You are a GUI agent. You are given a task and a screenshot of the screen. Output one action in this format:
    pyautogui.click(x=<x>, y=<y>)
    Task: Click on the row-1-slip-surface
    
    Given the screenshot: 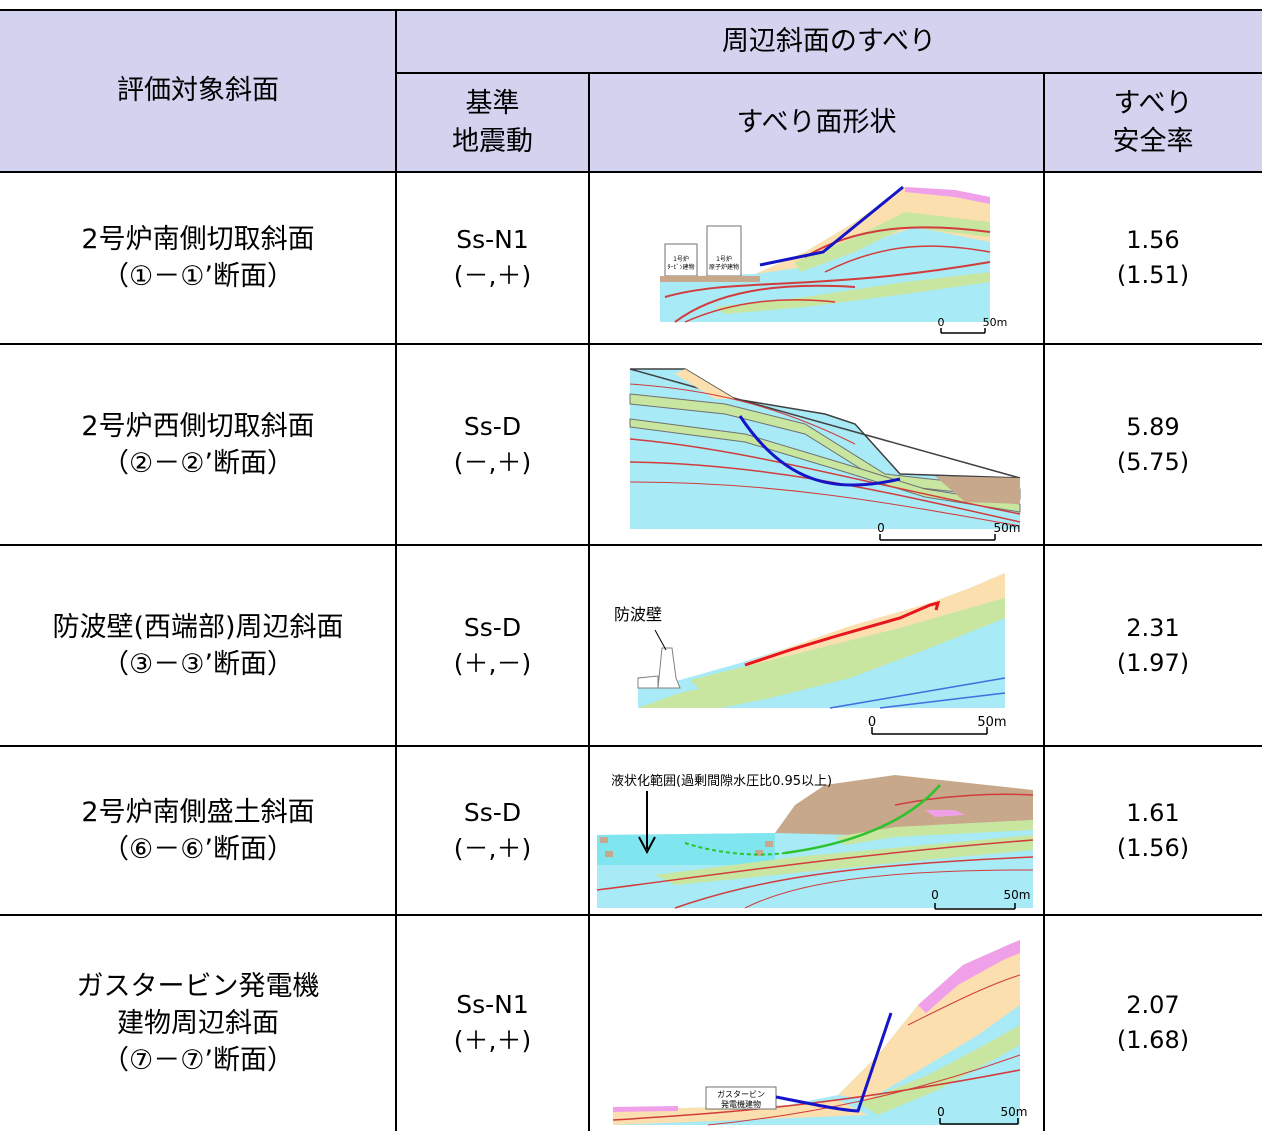 What is the action you would take?
    pyautogui.click(x=831, y=226)
    